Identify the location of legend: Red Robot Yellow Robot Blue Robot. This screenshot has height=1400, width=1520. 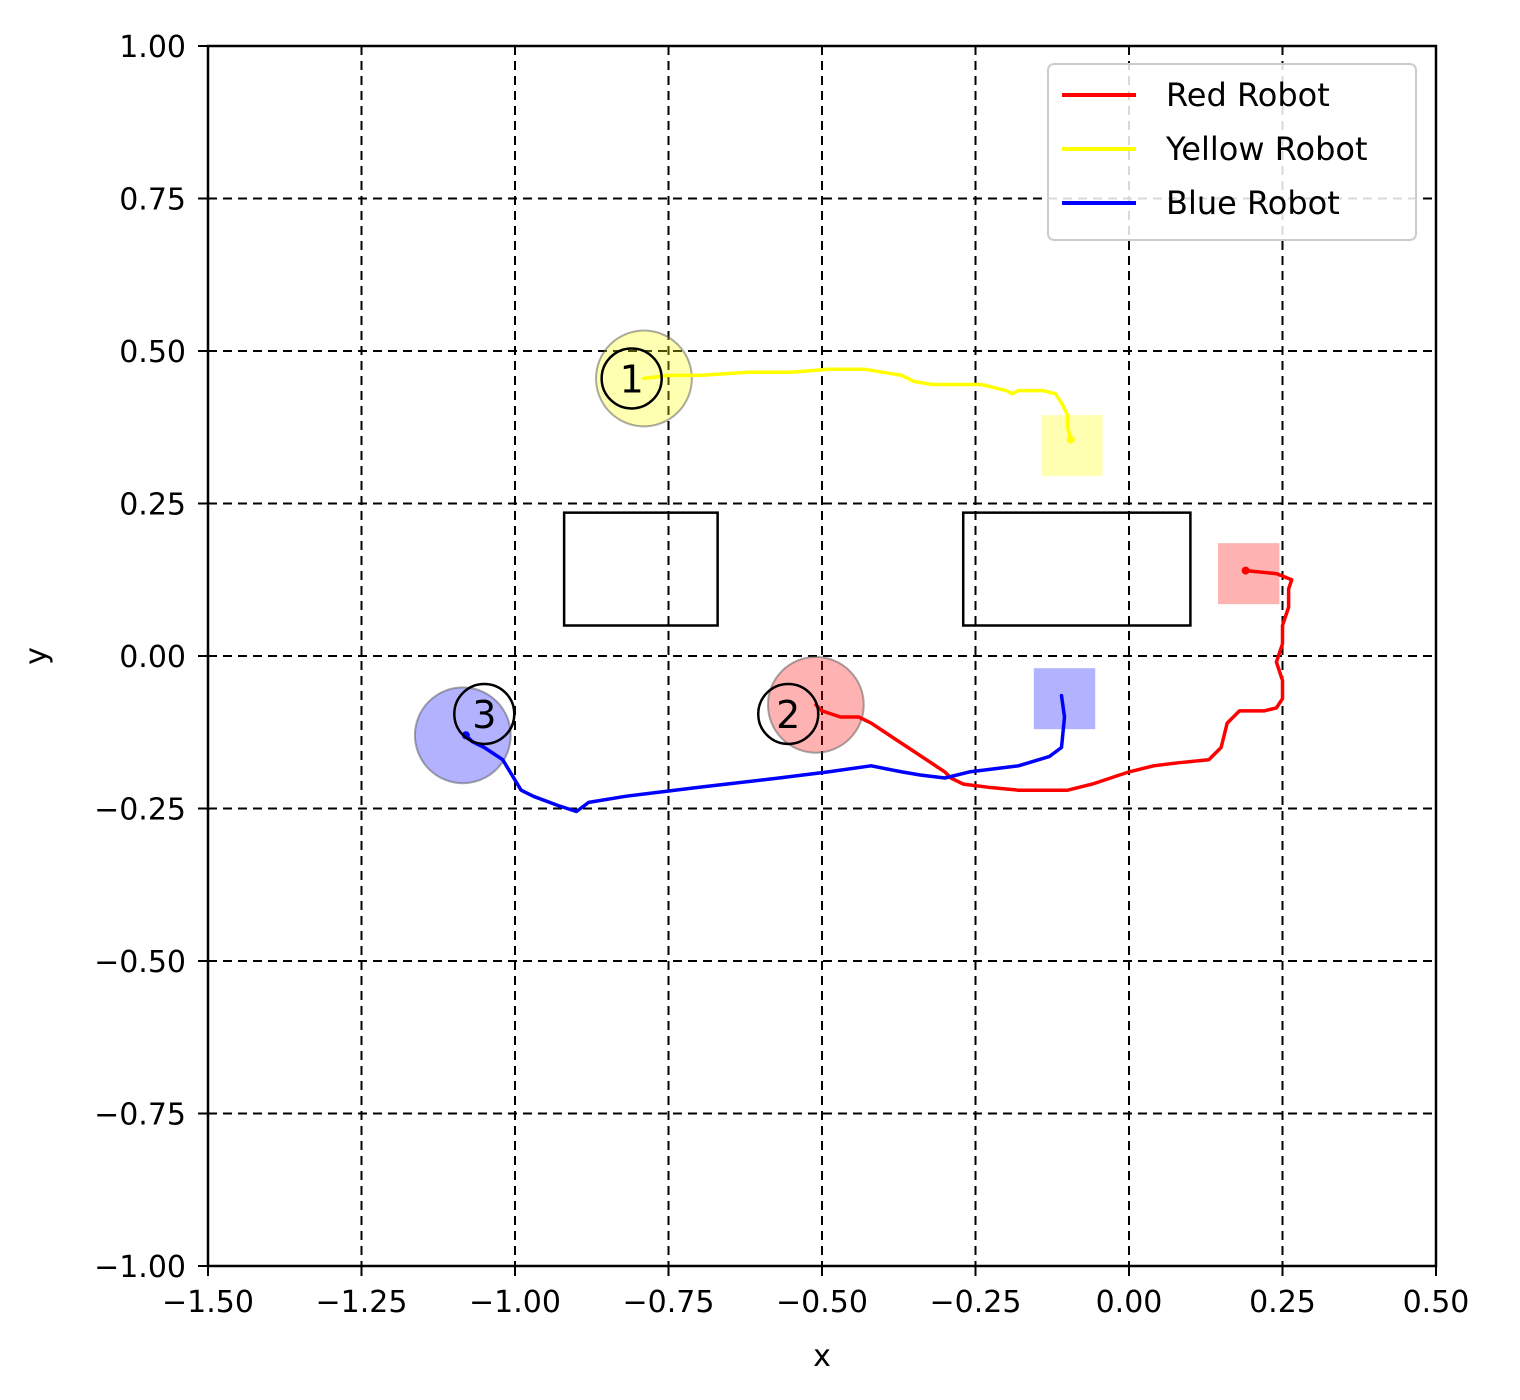
(1232, 152).